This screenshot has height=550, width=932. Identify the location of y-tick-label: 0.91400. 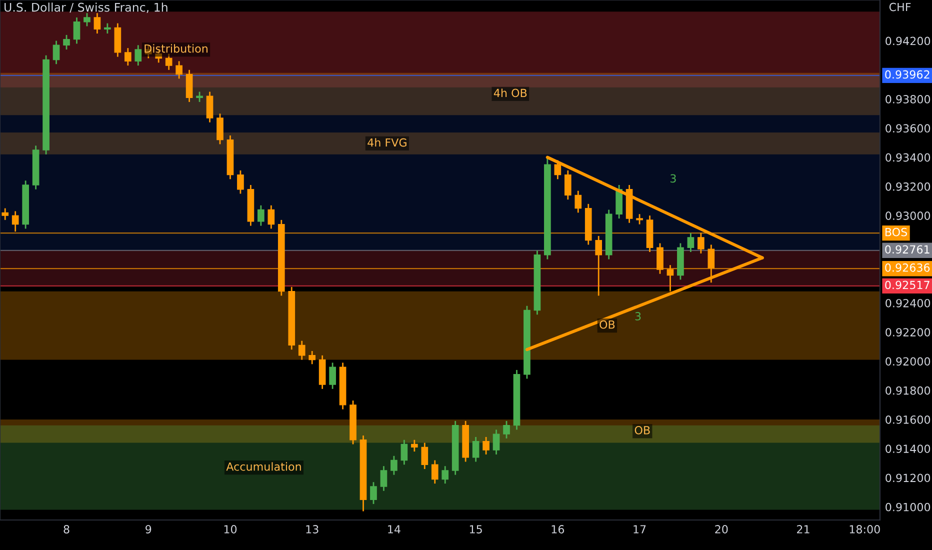
(908, 449).